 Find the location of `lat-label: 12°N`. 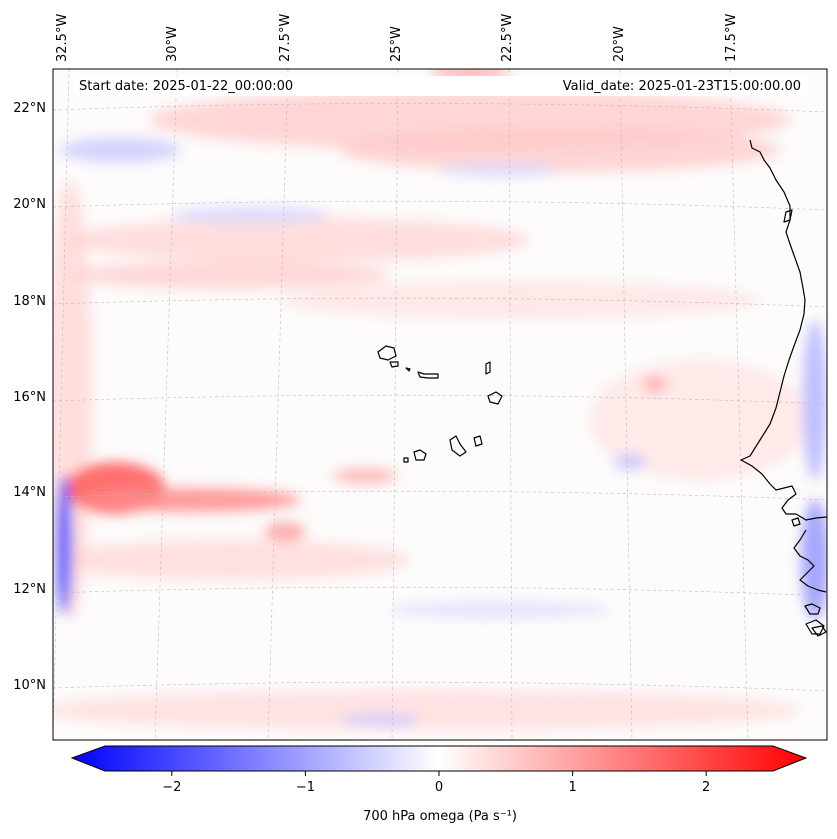

lat-label: 12°N is located at coordinates (29, 589).